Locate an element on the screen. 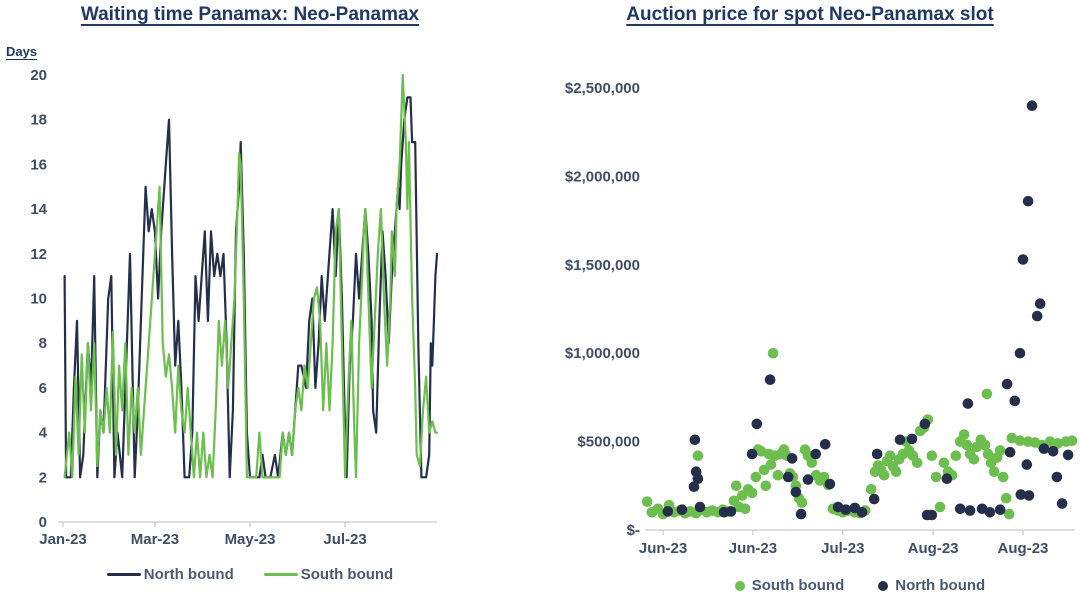 This screenshot has height=603, width=1080. south-bound-dot-swatch is located at coordinates (739, 585).